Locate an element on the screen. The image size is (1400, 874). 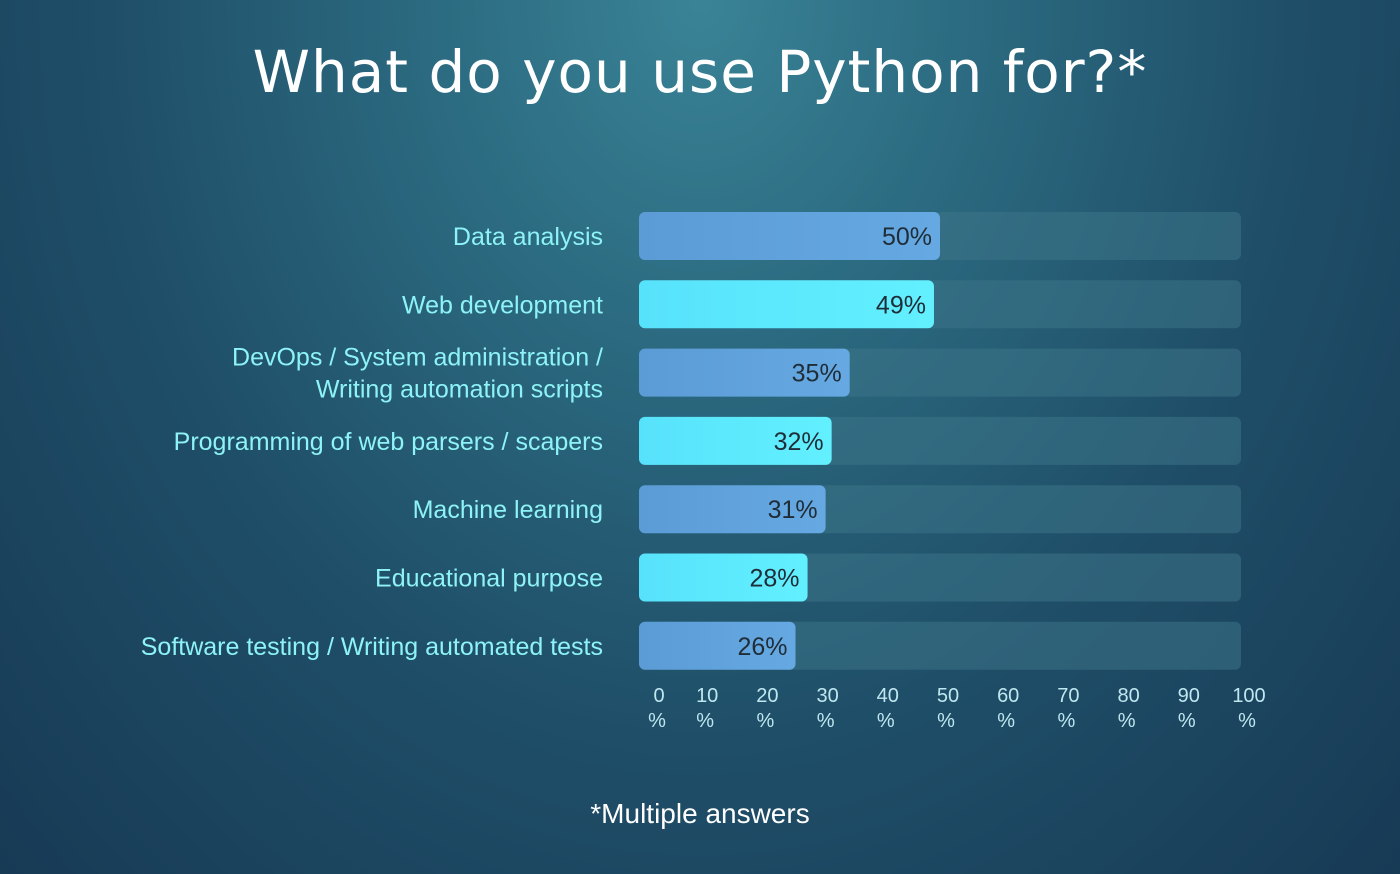
x-tick-label: 0% is located at coordinates (657, 708).